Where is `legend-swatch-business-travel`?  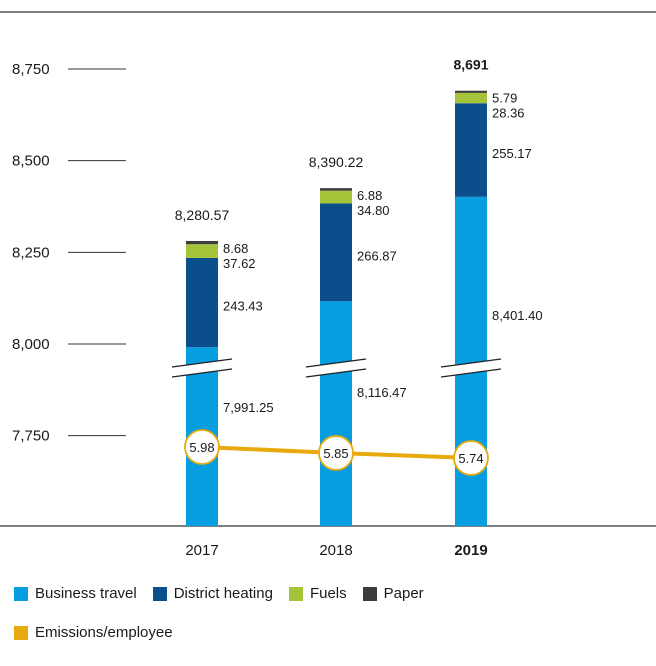
legend-swatch-business-travel is located at coordinates (21, 593).